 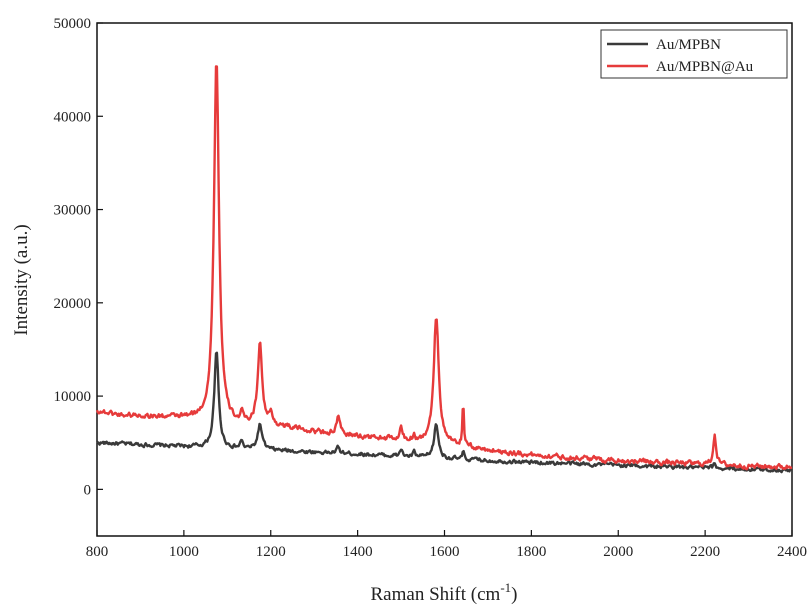 I want to click on y-tick-label: 50000, so click(x=73, y=24).